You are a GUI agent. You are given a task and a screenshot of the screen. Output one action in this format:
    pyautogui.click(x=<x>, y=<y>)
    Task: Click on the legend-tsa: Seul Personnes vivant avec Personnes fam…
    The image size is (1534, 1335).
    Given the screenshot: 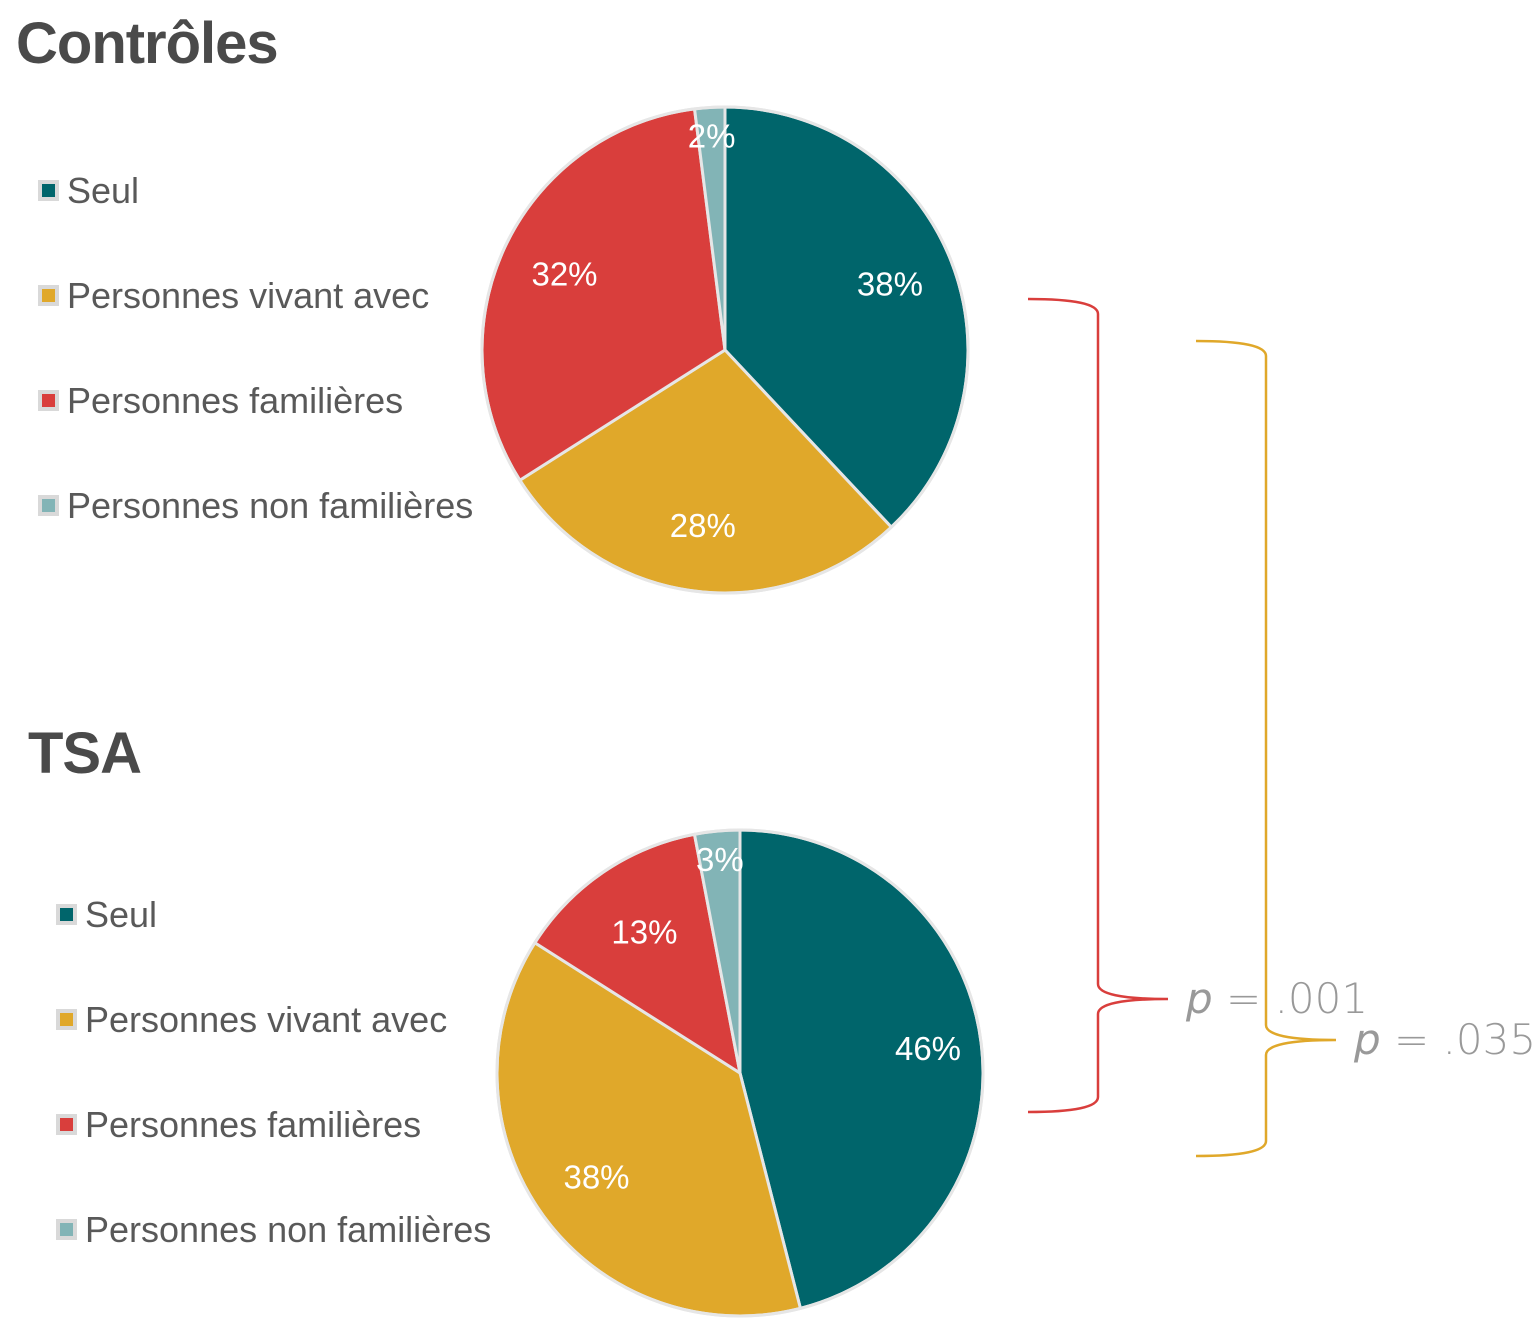 What is the action you would take?
    pyautogui.click(x=273, y=1072)
    